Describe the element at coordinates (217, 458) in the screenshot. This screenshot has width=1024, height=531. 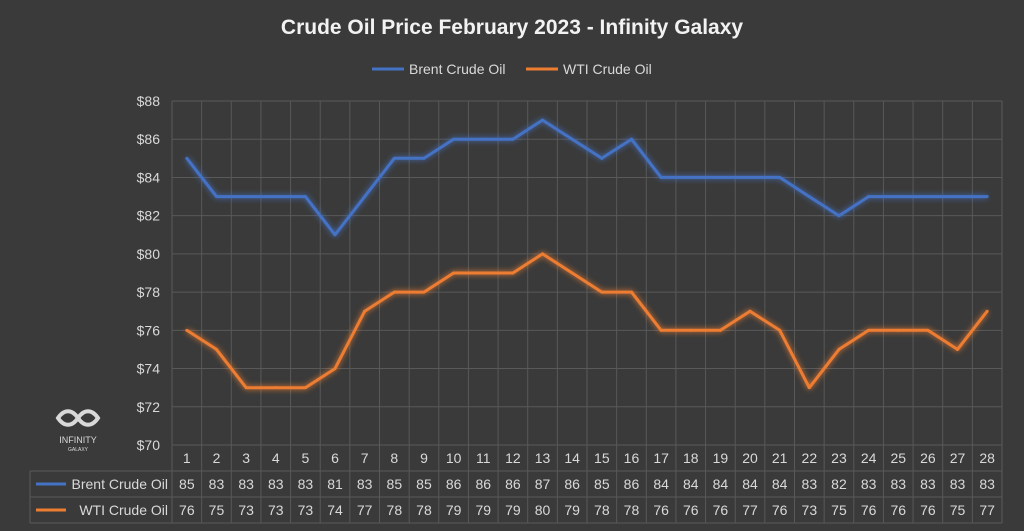
I see `x-tick-label: 2` at that location.